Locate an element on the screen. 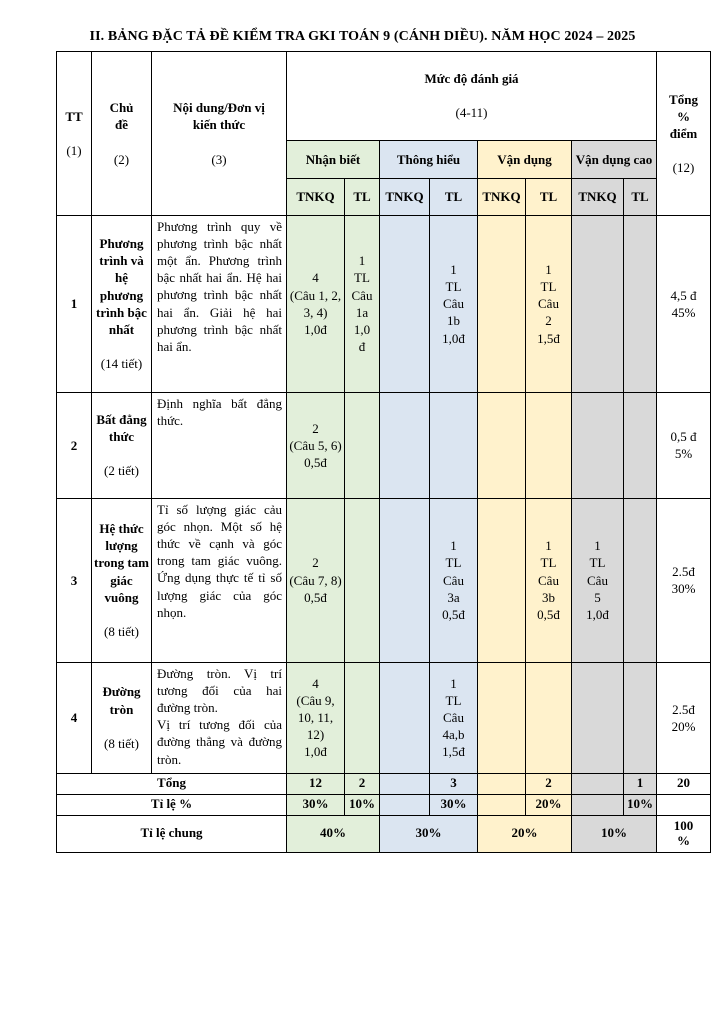  footer-chung-total: 100 % is located at coordinates (683, 833).